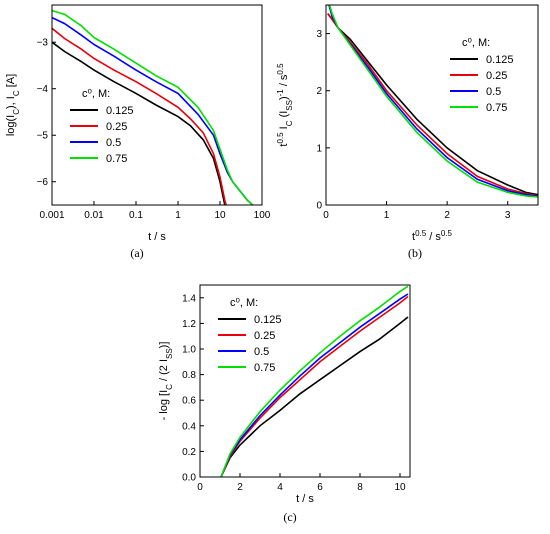 This screenshot has width=550, height=534. Describe the element at coordinates (189, 452) in the screenshot. I see `y-tick-label: 0.2` at that location.